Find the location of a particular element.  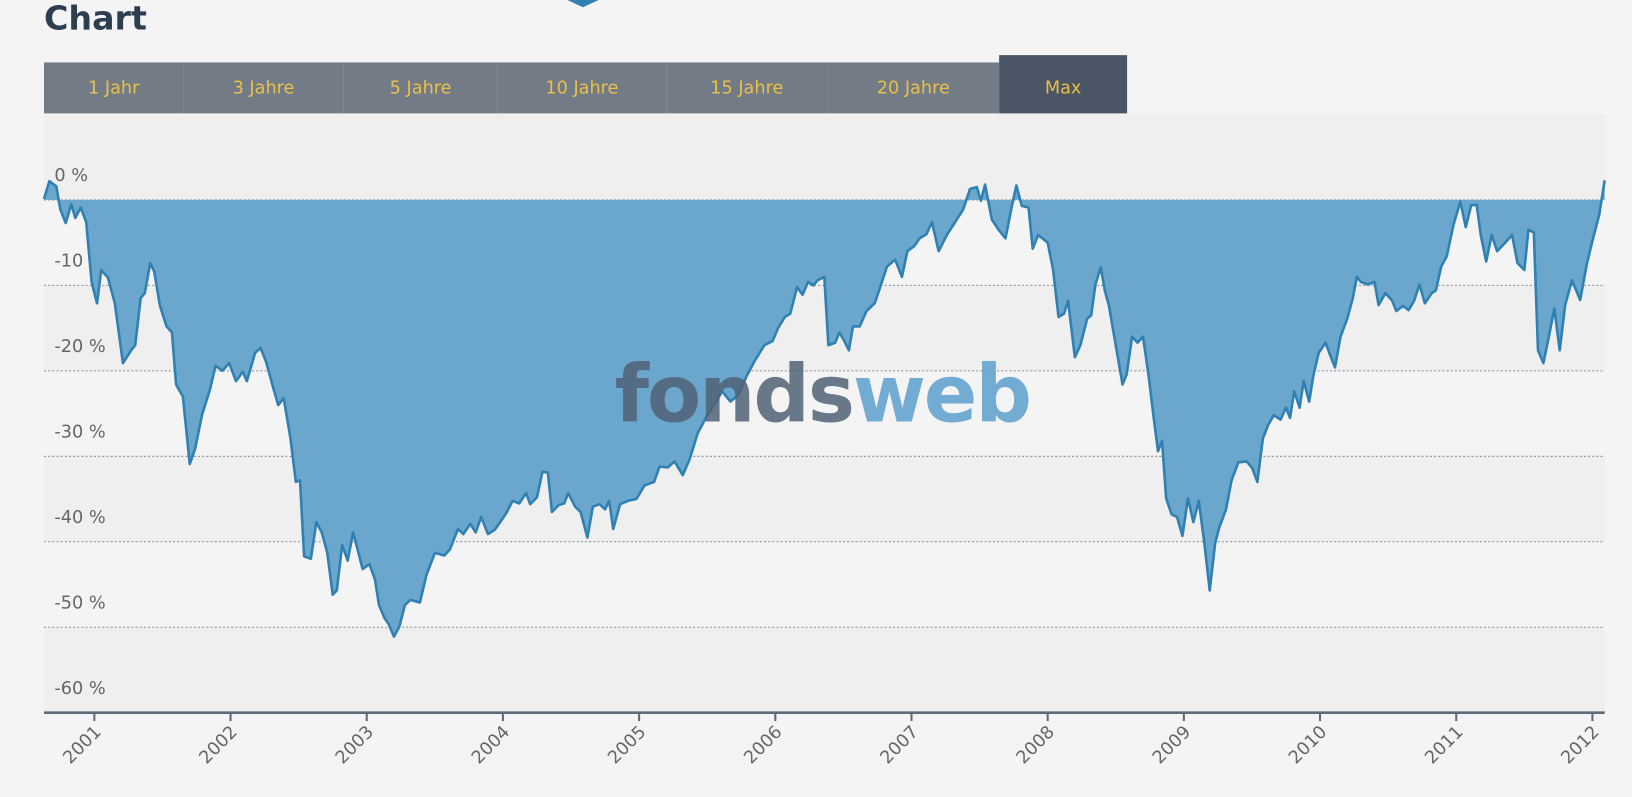

tab-label: 10 Jahre is located at coordinates (581, 88).